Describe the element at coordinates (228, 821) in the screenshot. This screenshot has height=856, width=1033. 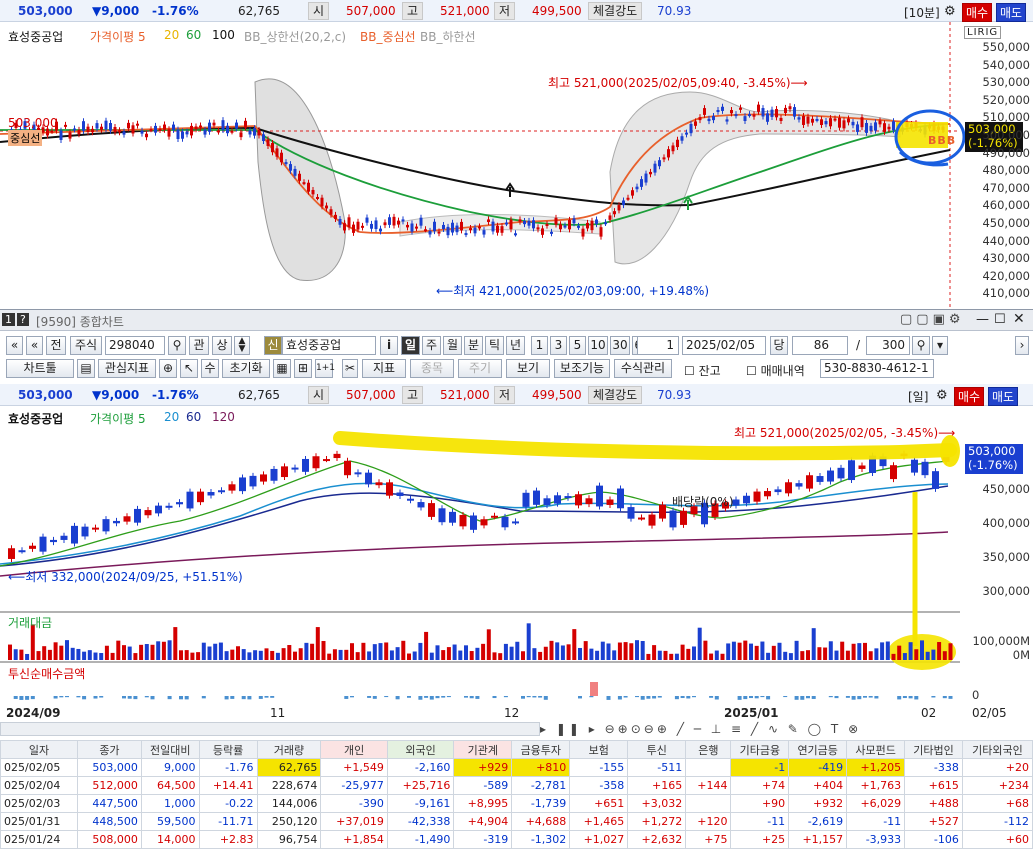
I see `table-cell: -11.71` at that location.